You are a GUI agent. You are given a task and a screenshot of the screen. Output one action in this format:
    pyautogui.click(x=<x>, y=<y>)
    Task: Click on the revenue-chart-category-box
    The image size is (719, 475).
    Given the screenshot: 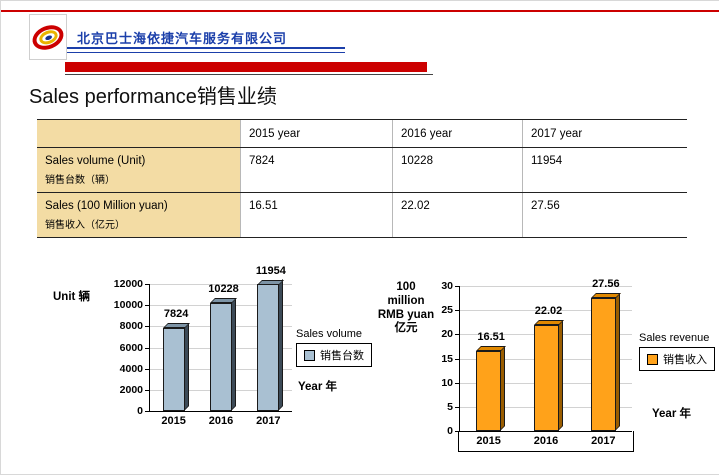 What is the action you would take?
    pyautogui.click(x=546, y=441)
    